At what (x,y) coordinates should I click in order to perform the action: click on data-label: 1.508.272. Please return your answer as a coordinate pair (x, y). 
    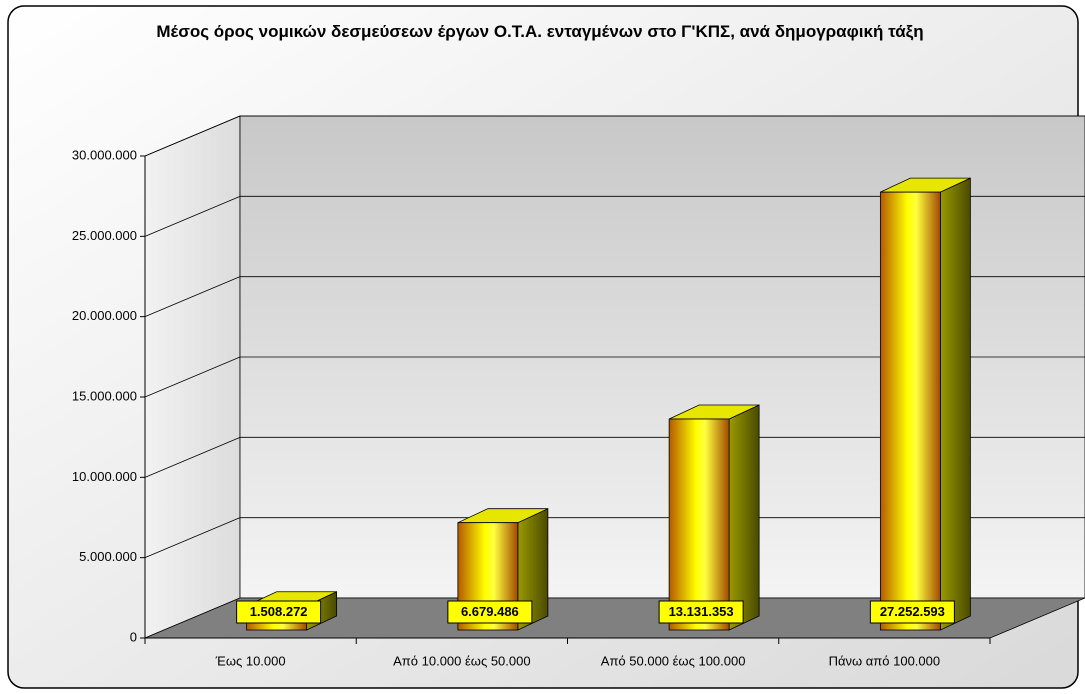
    Looking at the image, I should click on (279, 611).